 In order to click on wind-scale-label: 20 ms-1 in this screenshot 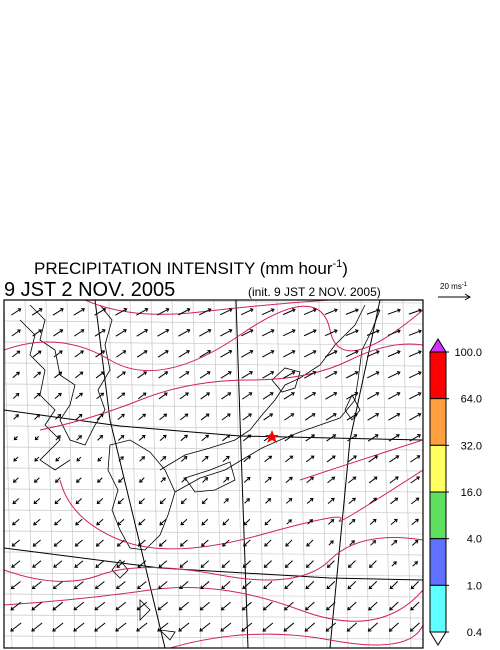, I will do `click(454, 286)`.